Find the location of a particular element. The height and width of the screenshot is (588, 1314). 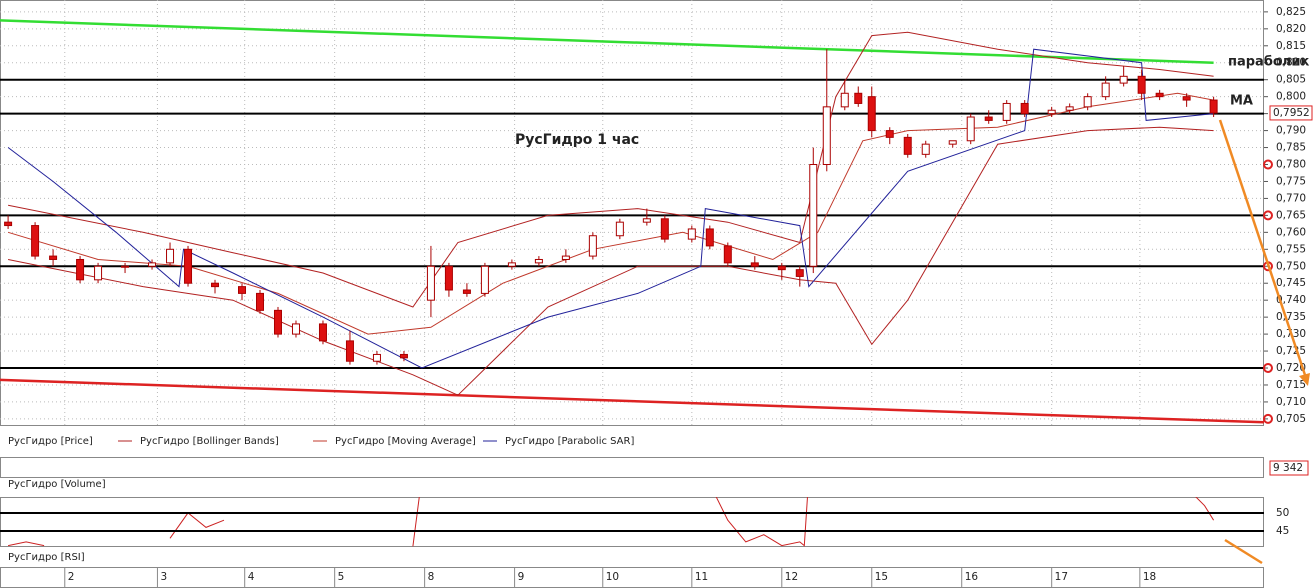

volume-box is located at coordinates (1289, 468).